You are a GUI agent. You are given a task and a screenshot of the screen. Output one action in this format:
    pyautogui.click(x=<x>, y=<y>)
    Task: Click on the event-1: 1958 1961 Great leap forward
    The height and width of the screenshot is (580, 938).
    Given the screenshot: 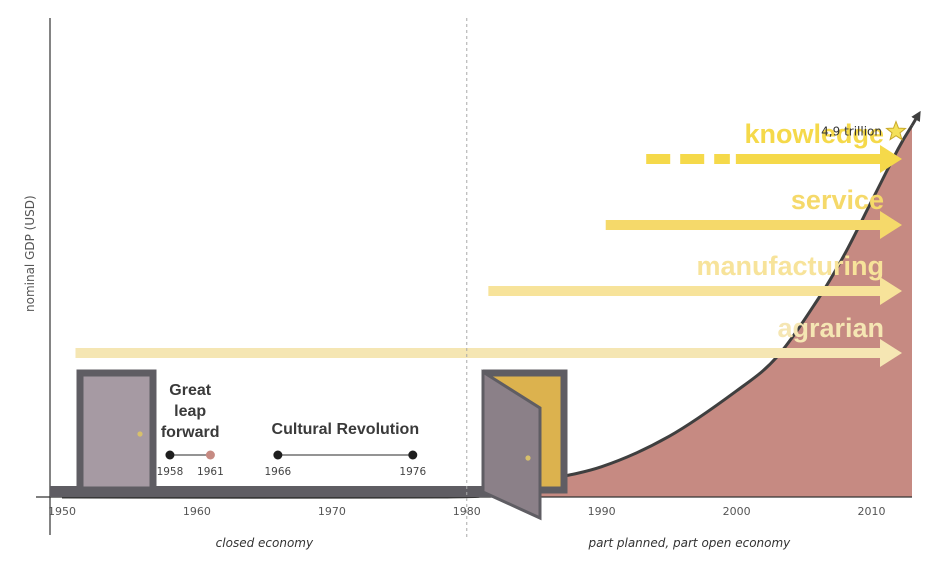 What is the action you would take?
    pyautogui.click(x=190, y=430)
    